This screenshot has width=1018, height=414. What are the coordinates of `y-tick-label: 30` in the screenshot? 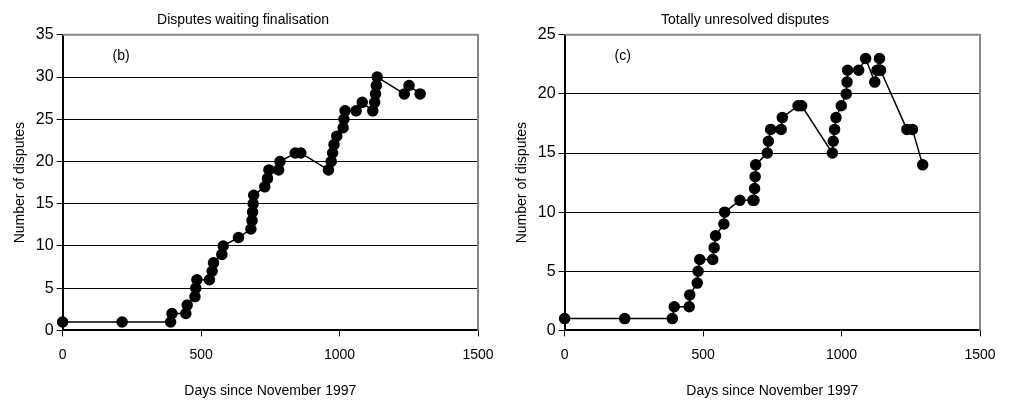 It's located at (44, 76).